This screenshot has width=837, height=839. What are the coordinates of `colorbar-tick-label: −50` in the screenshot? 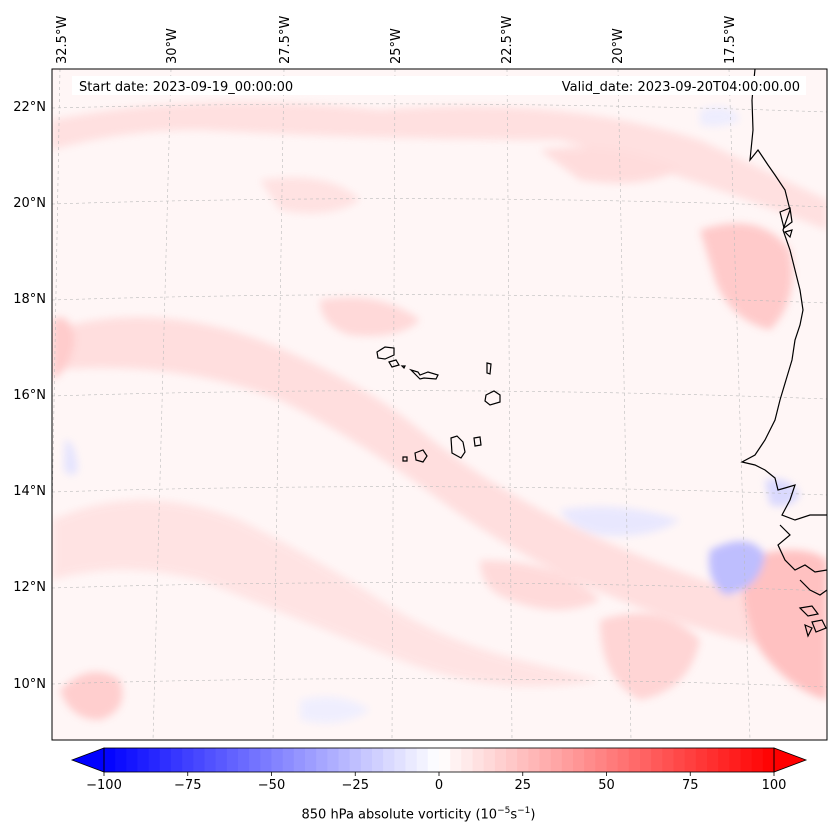 It's located at (271, 785).